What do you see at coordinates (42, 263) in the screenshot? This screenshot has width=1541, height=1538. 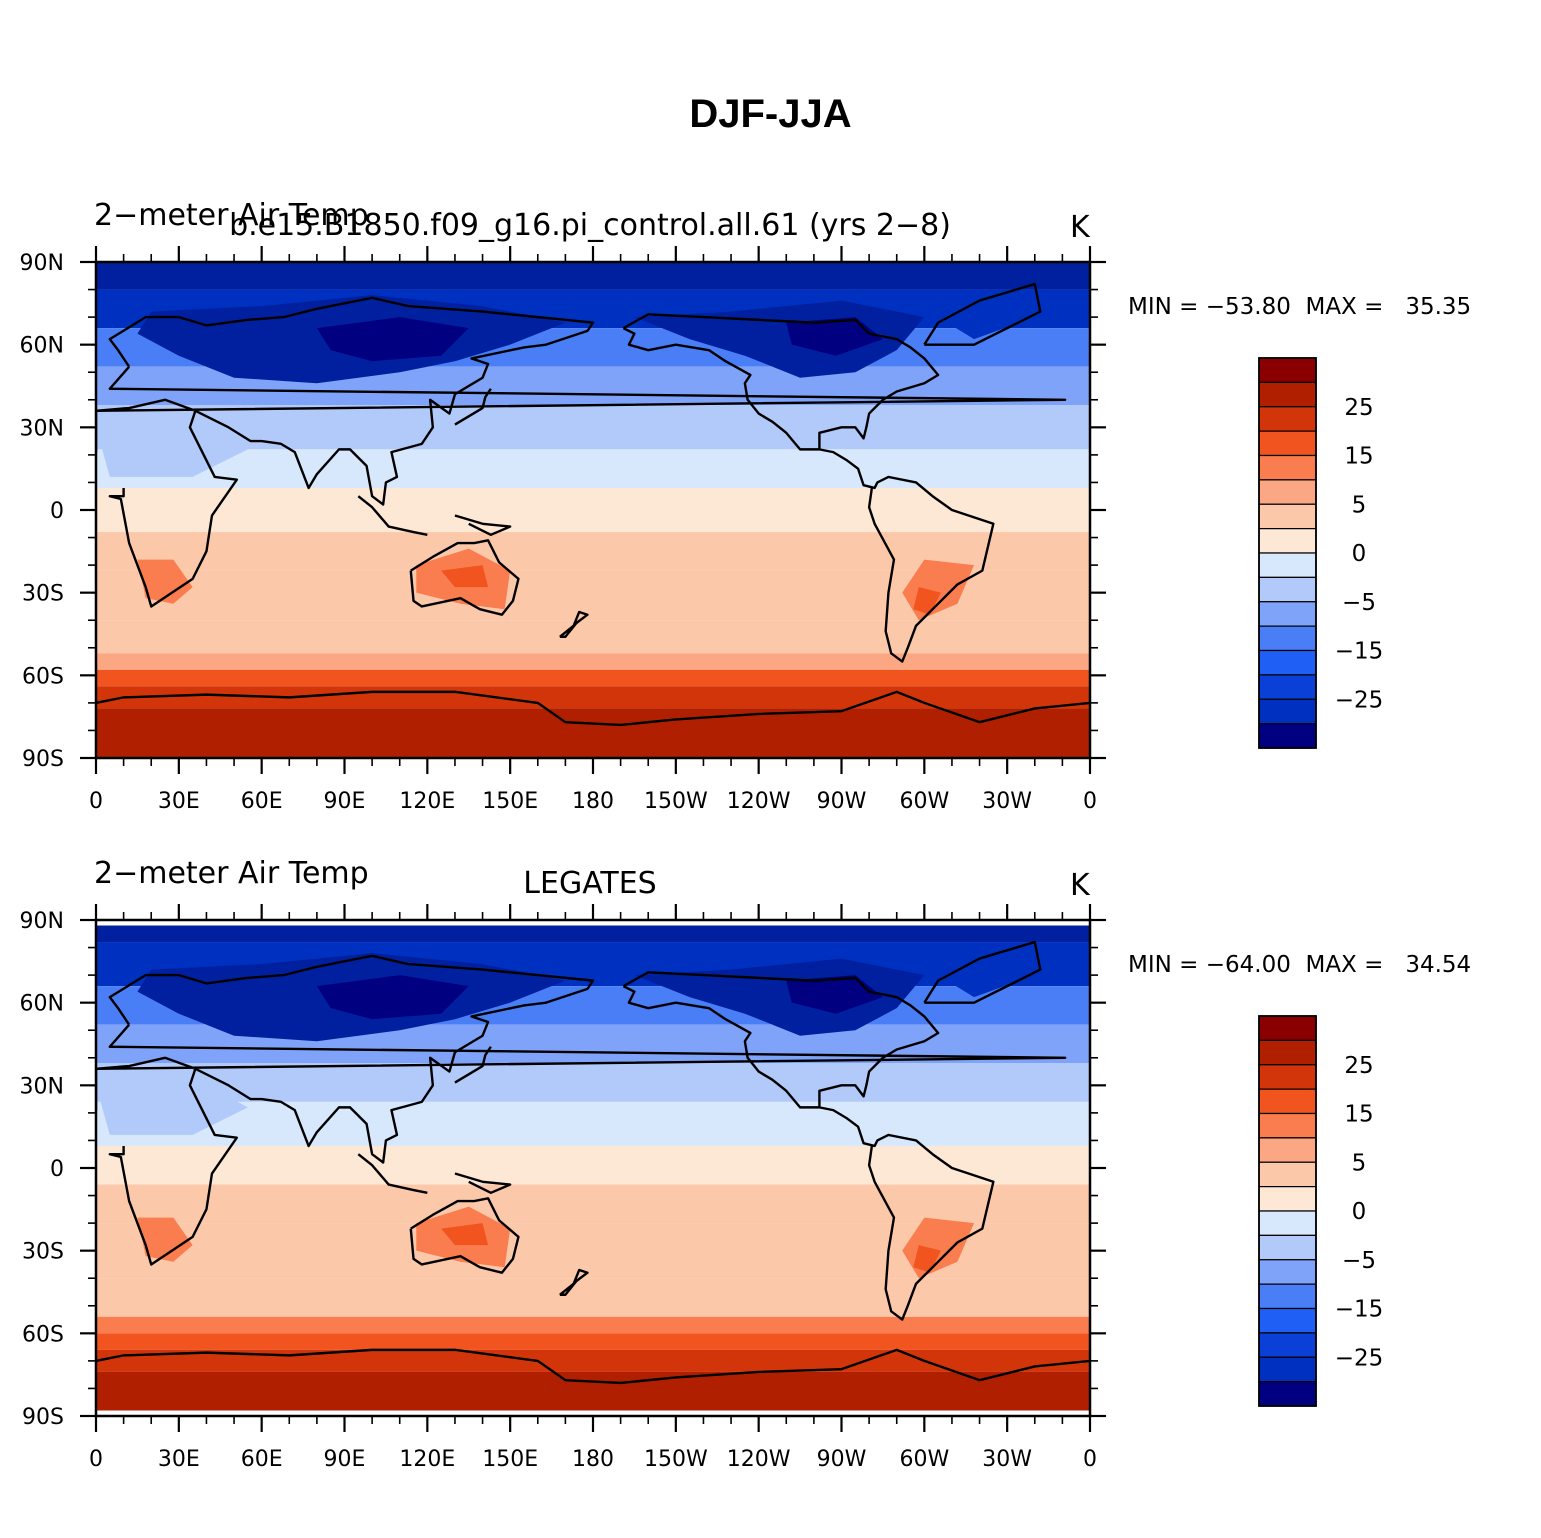 I see `y-tick-label: 90N` at bounding box center [42, 263].